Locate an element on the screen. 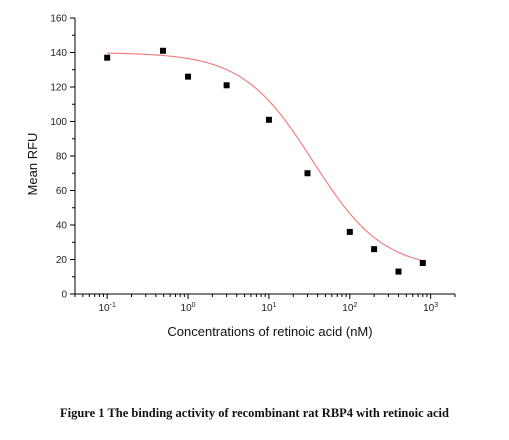  x-axis: 10⁻¹ 10⁰ 10¹ 10² 10³ is located at coordinates (265, 303).